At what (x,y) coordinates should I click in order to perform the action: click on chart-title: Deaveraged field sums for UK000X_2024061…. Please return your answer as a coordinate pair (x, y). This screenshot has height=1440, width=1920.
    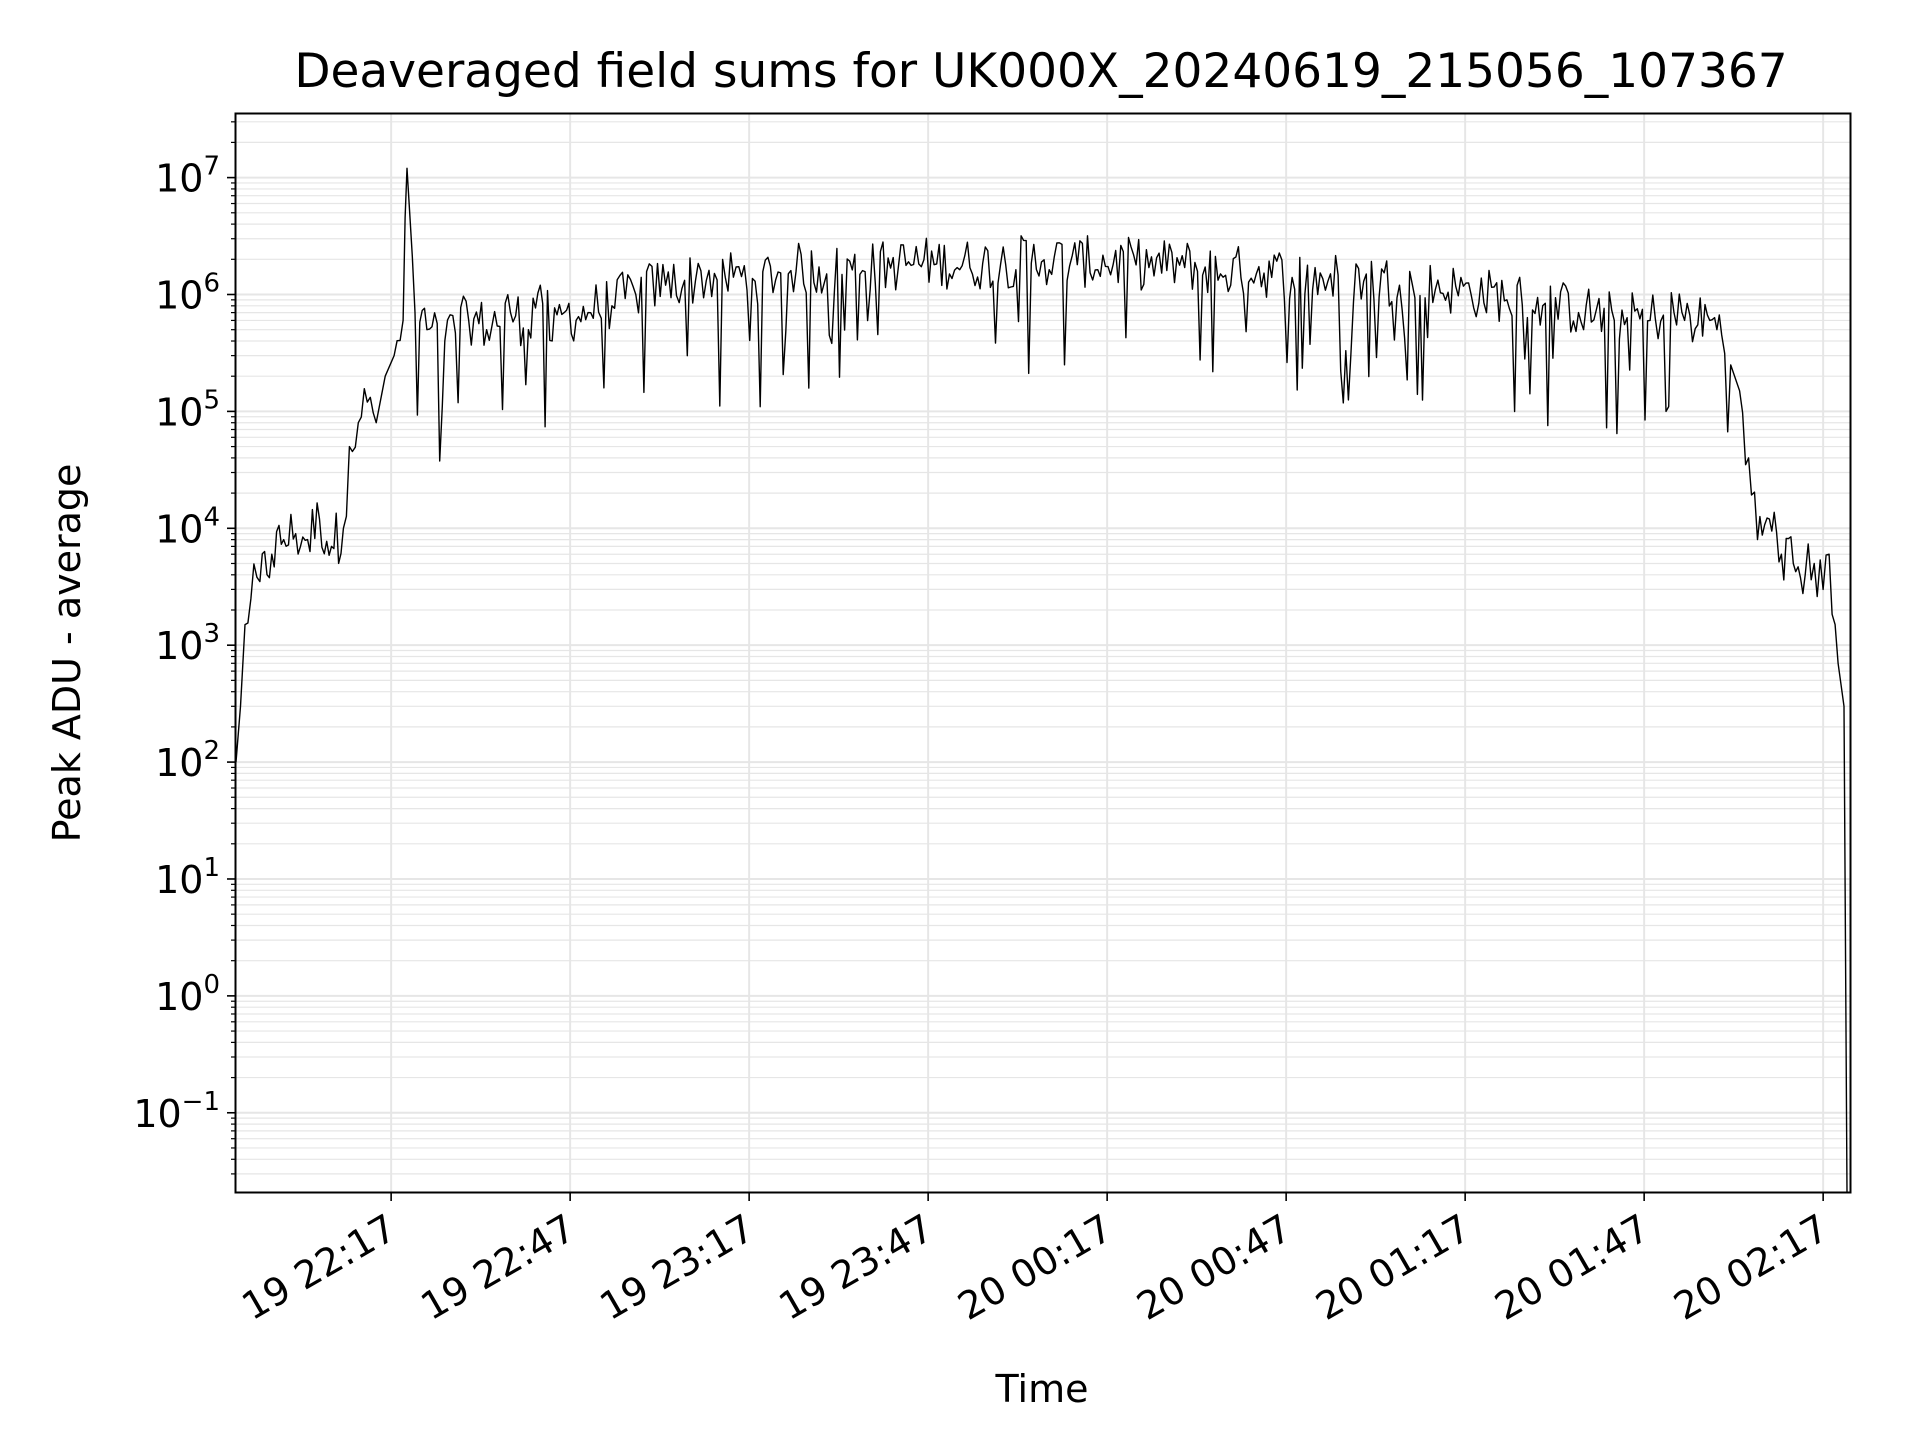
    Looking at the image, I should click on (1040, 71).